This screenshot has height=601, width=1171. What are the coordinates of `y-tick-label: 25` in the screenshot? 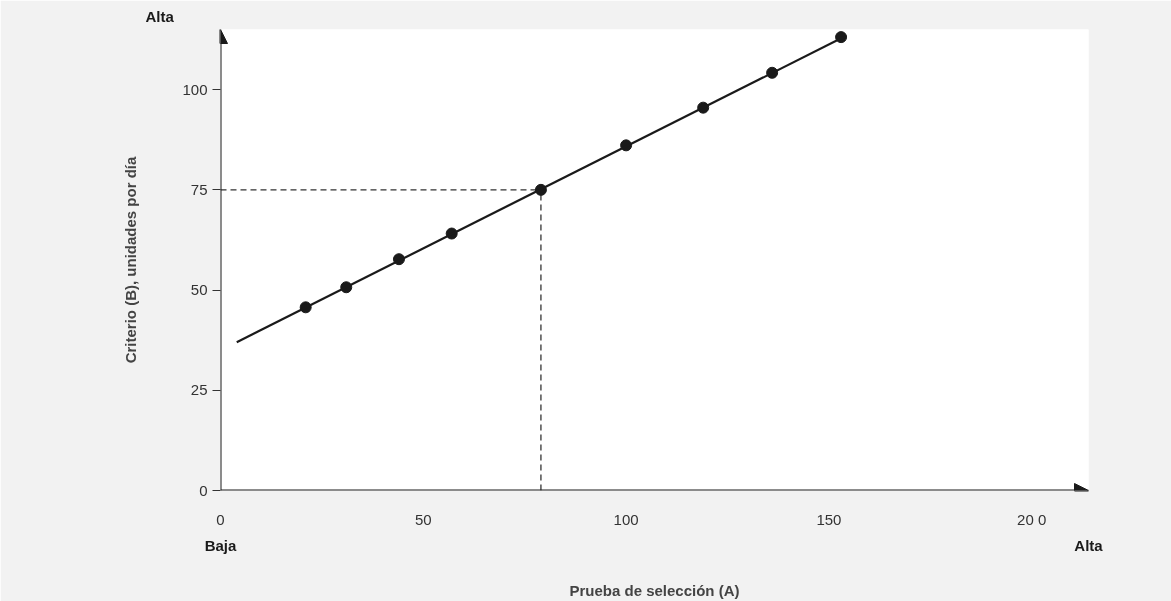 It's located at (199, 390).